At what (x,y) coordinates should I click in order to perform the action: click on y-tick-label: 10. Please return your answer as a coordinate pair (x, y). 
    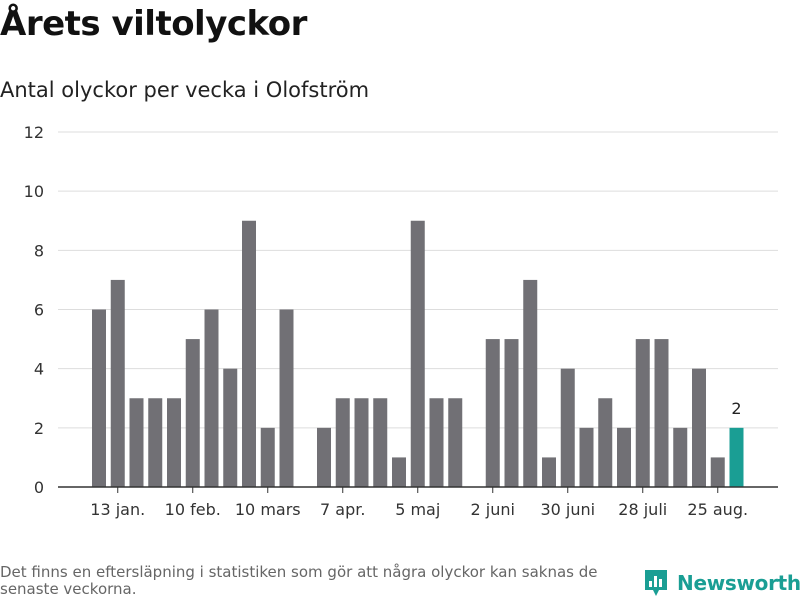
    Looking at the image, I should click on (34, 191).